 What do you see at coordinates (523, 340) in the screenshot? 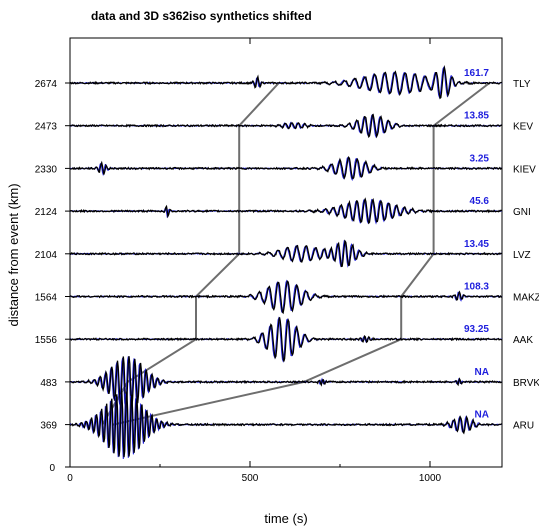
I see `station-label: AAK` at bounding box center [523, 340].